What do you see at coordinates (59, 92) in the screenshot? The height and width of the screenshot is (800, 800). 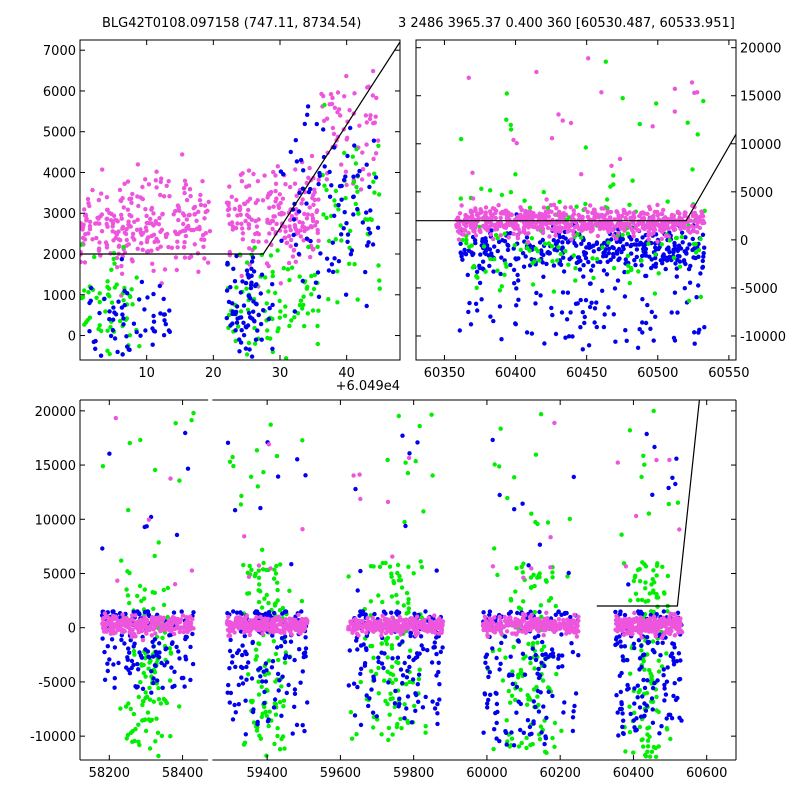 I see `y-tick-label: 6000` at bounding box center [59, 92].